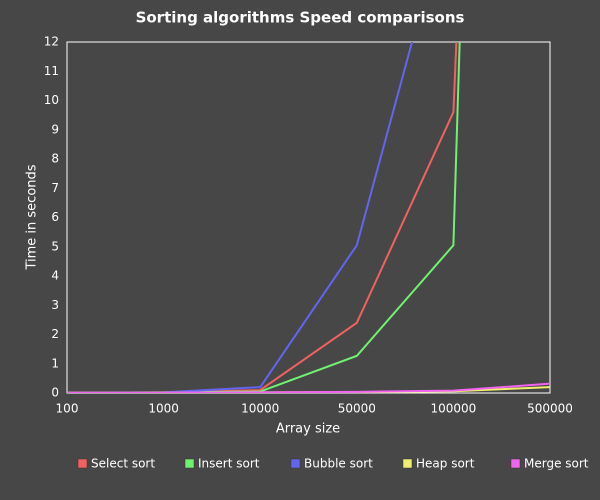 Image resolution: width=600 pixels, height=500 pixels. I want to click on legend-label: Select sort, so click(123, 464).